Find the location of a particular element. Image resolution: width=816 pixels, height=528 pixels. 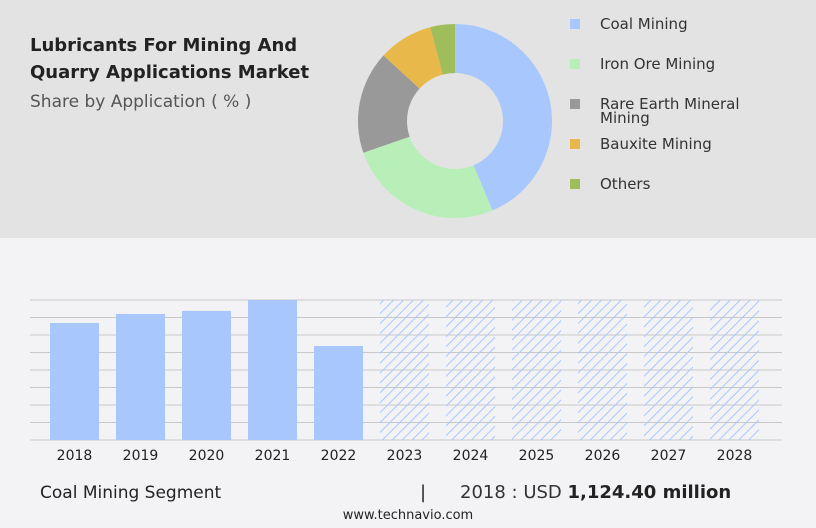

legend-label: Others is located at coordinates (625, 184).